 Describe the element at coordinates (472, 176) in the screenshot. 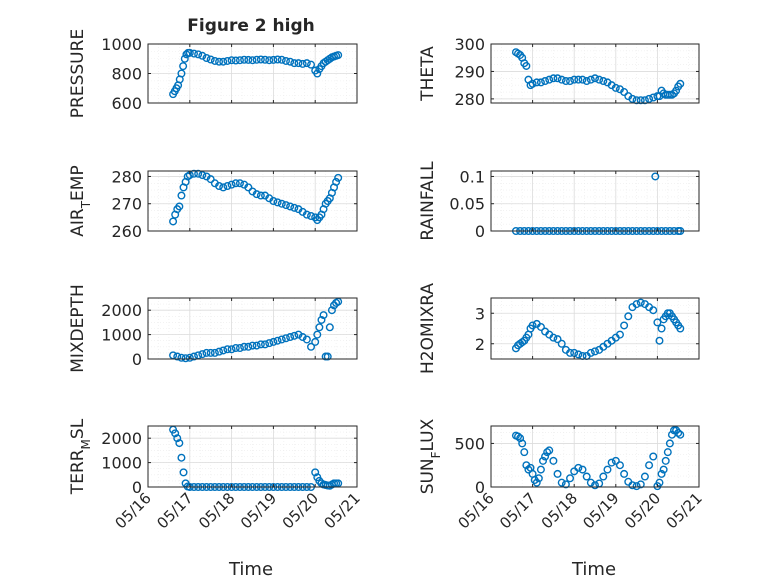

I see `y-tick-label: 0.1` at that location.